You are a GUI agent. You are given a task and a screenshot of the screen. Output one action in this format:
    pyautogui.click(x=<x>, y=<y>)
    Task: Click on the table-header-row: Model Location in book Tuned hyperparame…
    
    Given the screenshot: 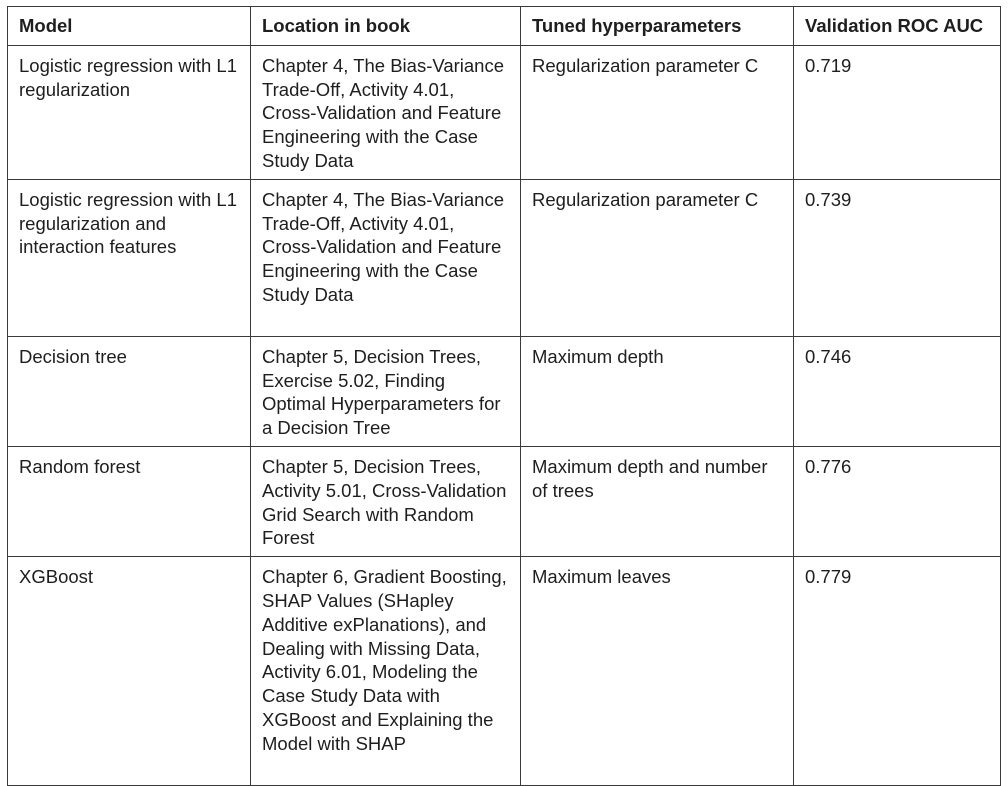 What is the action you would take?
    pyautogui.click(x=504, y=26)
    